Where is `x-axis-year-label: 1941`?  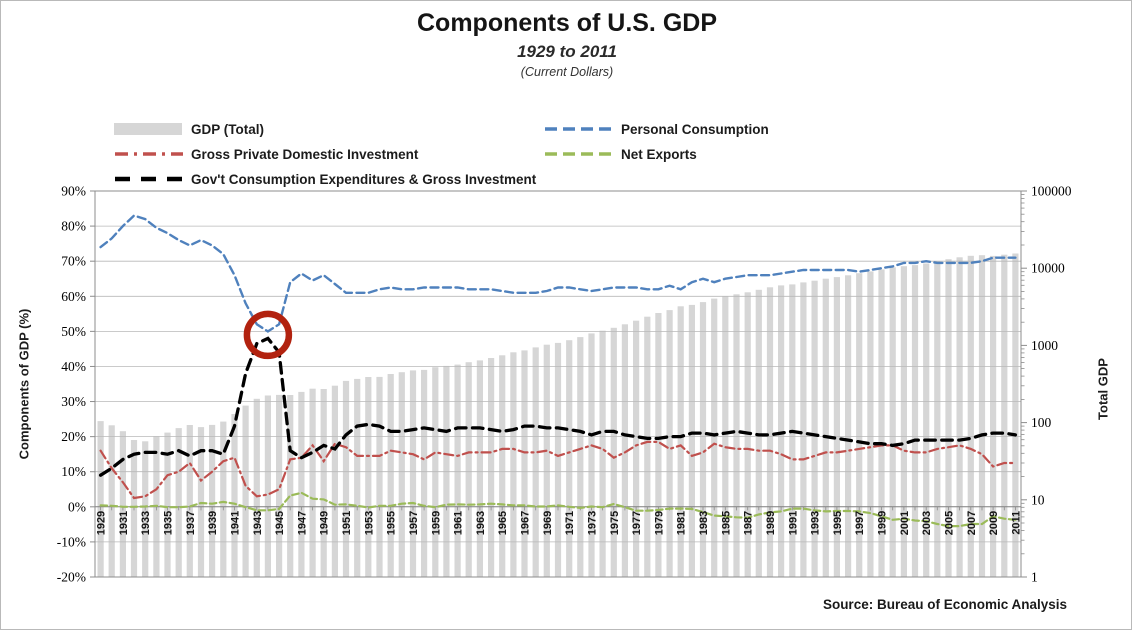 x-axis-year-label: 1941 is located at coordinates (236, 523).